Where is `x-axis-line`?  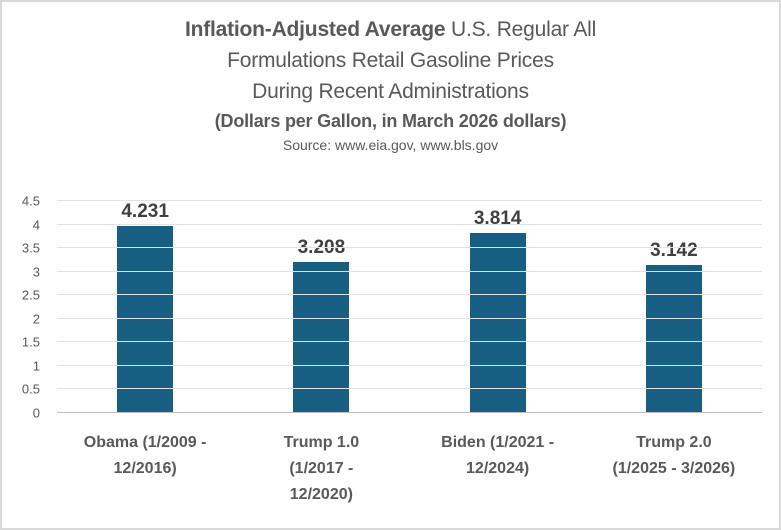
x-axis-line is located at coordinates (409, 412).